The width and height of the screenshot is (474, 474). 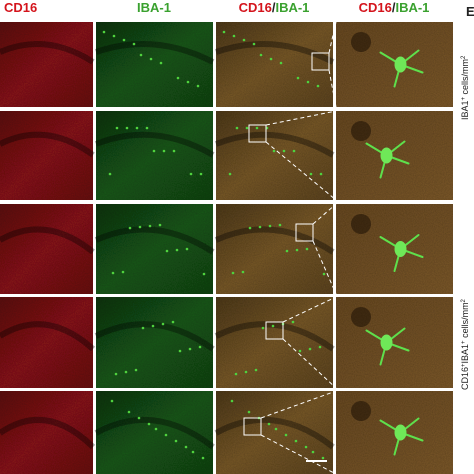 What do you see at coordinates (465, 344) in the screenshot?
I see `axis-label: CD16+IBA1+ cells/mm2` at bounding box center [465, 344].